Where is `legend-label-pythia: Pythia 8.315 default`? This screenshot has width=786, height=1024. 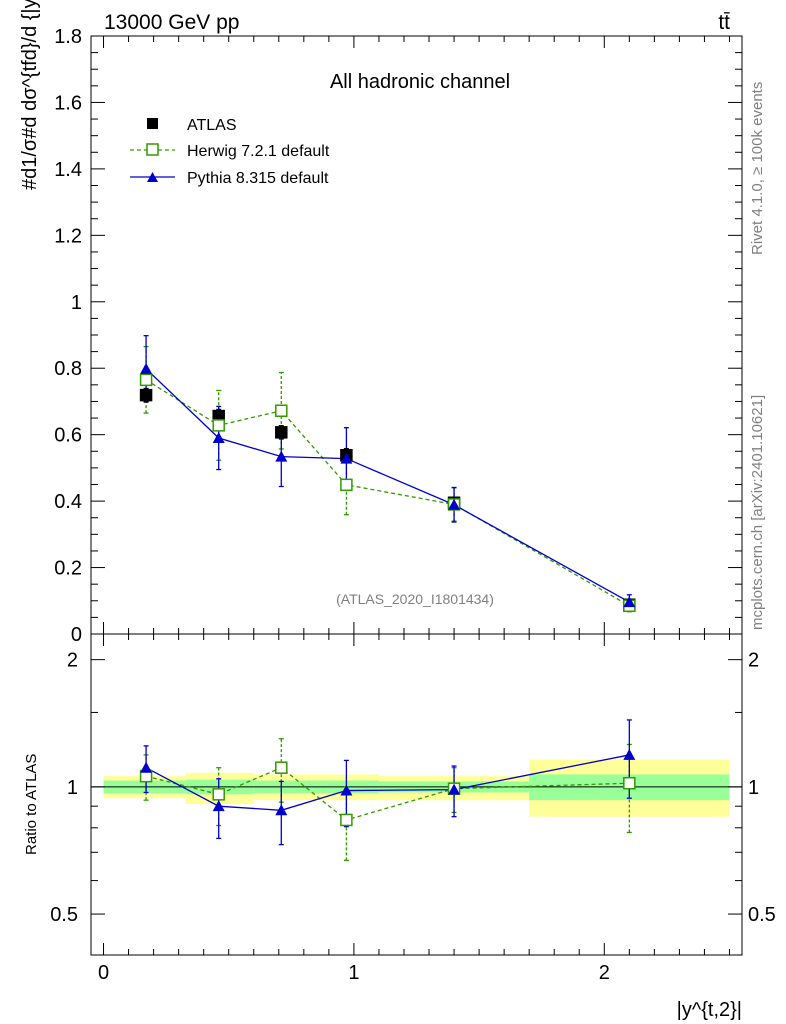 legend-label-pythia: Pythia 8.315 default is located at coordinates (258, 178).